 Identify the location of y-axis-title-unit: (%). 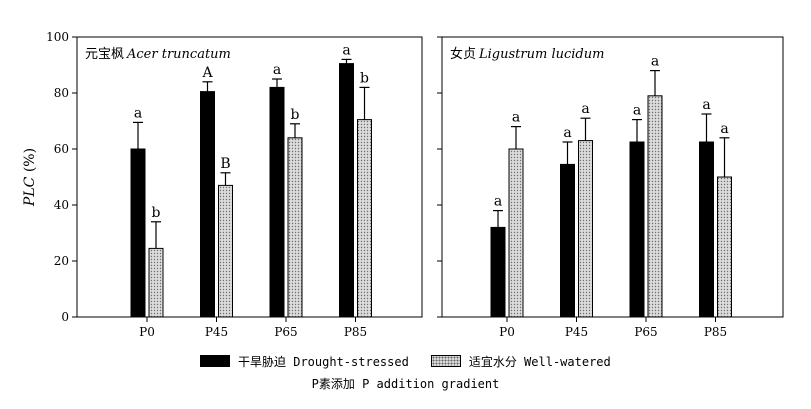
(30, 162).